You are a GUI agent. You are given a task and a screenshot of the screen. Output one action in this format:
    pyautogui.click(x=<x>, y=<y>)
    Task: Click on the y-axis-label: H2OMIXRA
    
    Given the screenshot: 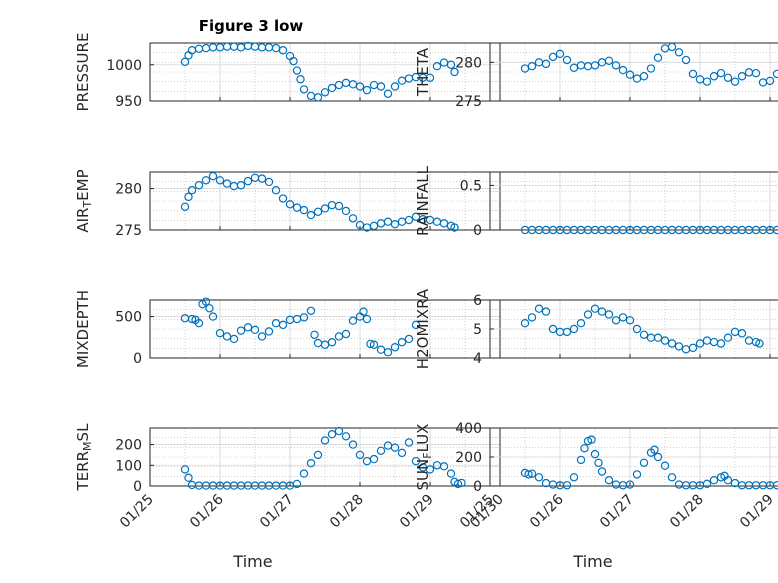 What is the action you would take?
    pyautogui.click(x=423, y=328)
    